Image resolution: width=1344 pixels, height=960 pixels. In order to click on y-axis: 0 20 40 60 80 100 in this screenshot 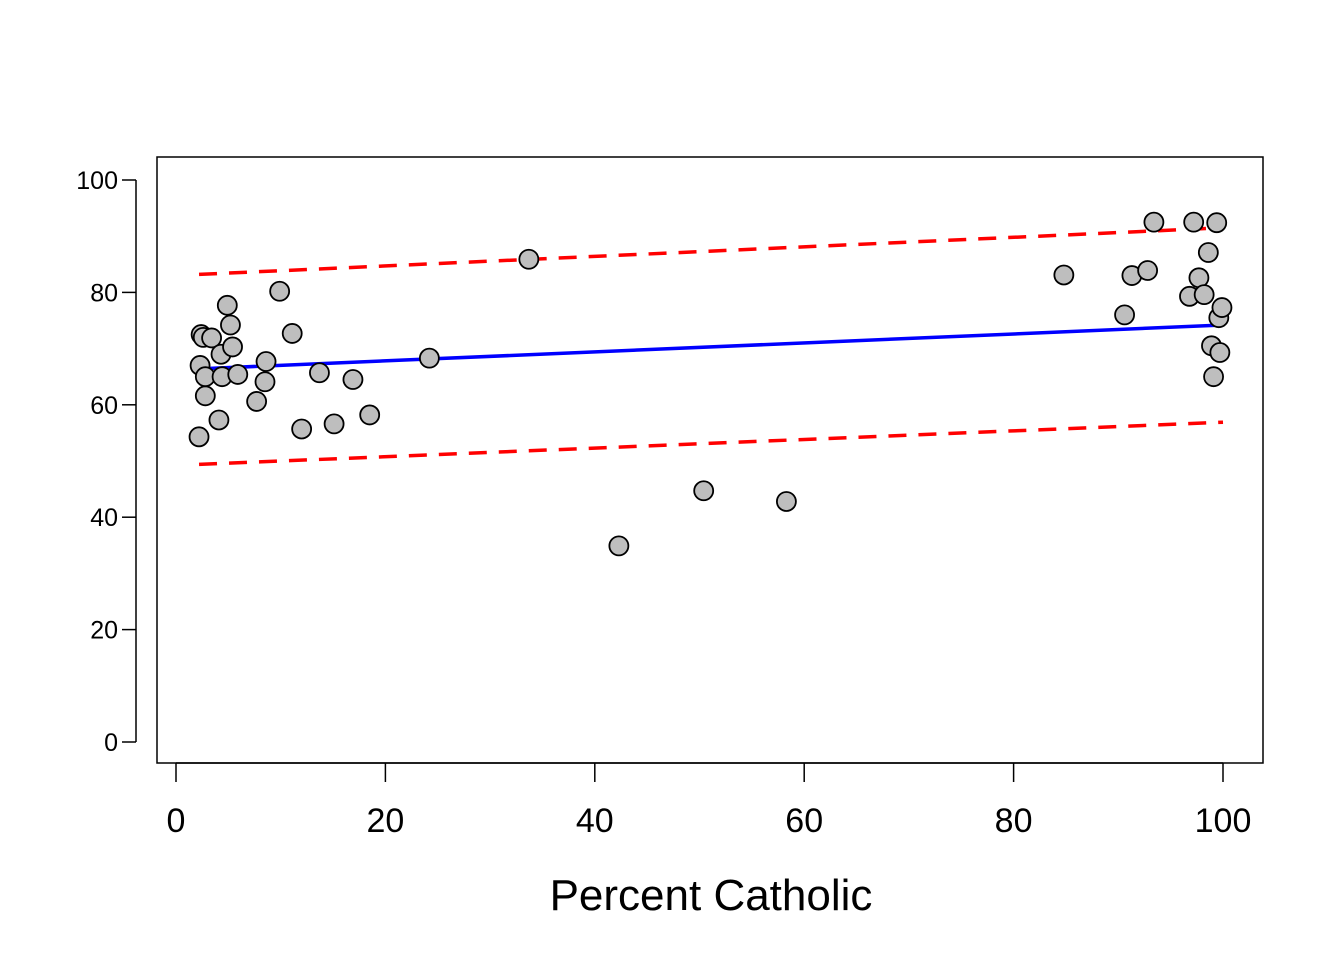, I will do `click(106, 462)`.